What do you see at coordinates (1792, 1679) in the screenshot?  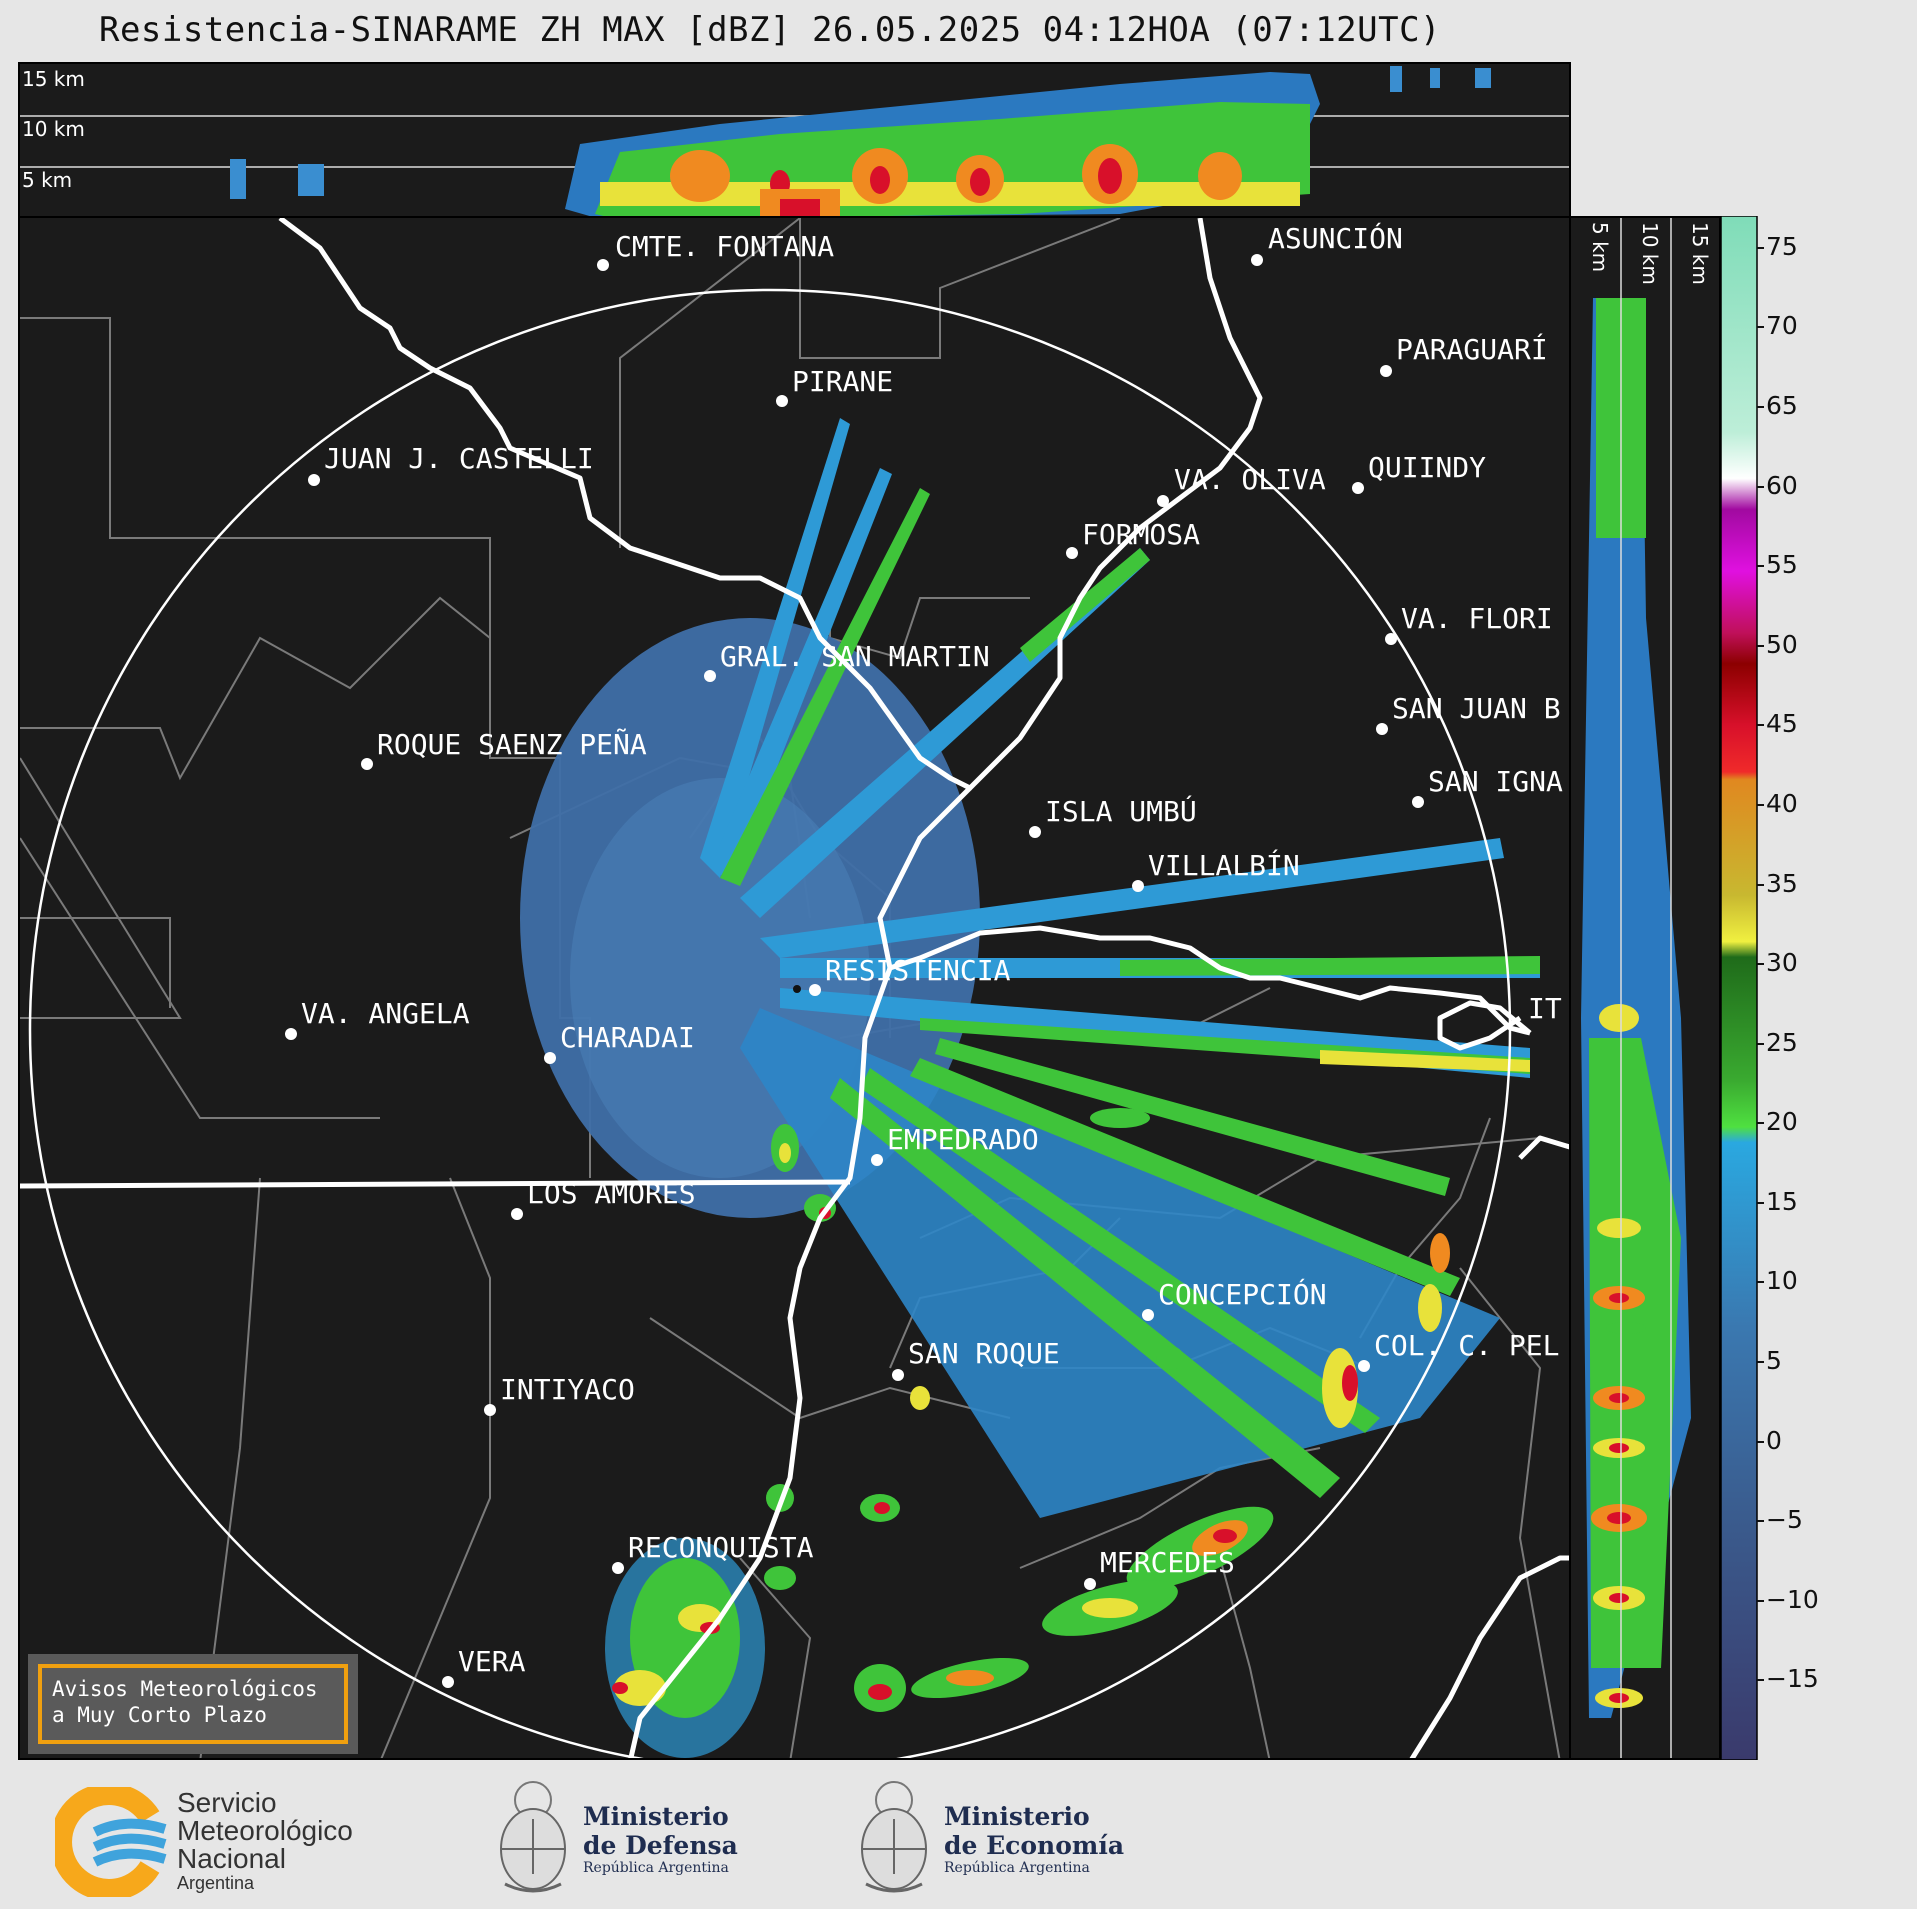 I see `colorbar-tick-label: −15` at bounding box center [1792, 1679].